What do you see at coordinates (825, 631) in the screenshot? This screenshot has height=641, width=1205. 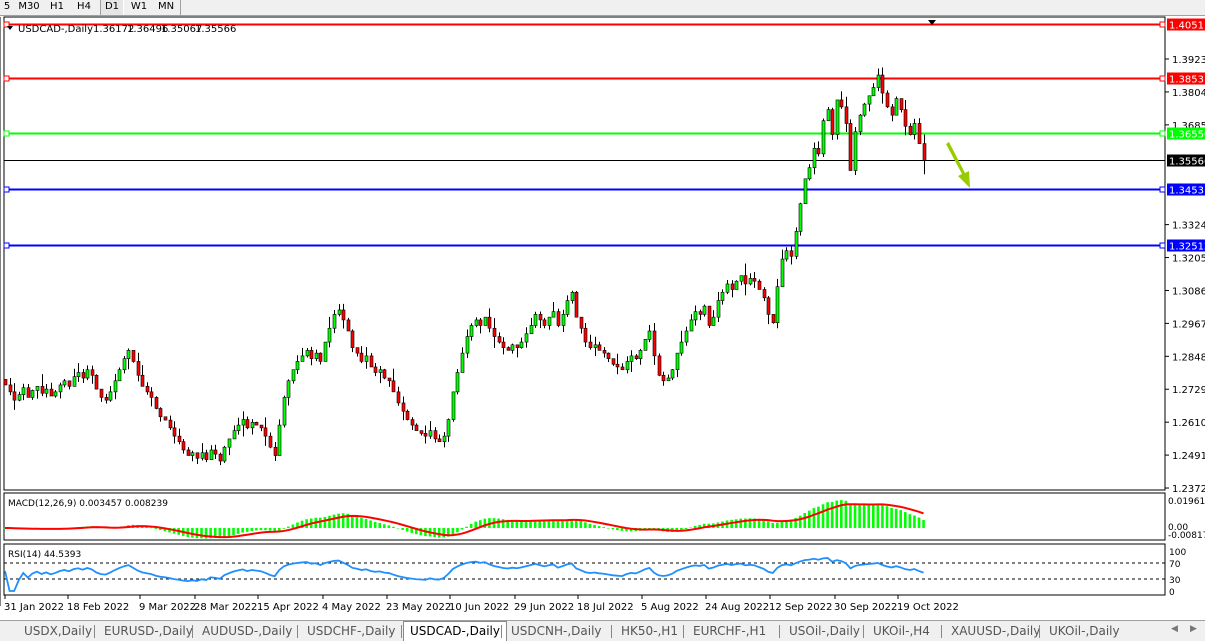 I see `chart-tab: USOil-,Daily` at bounding box center [825, 631].